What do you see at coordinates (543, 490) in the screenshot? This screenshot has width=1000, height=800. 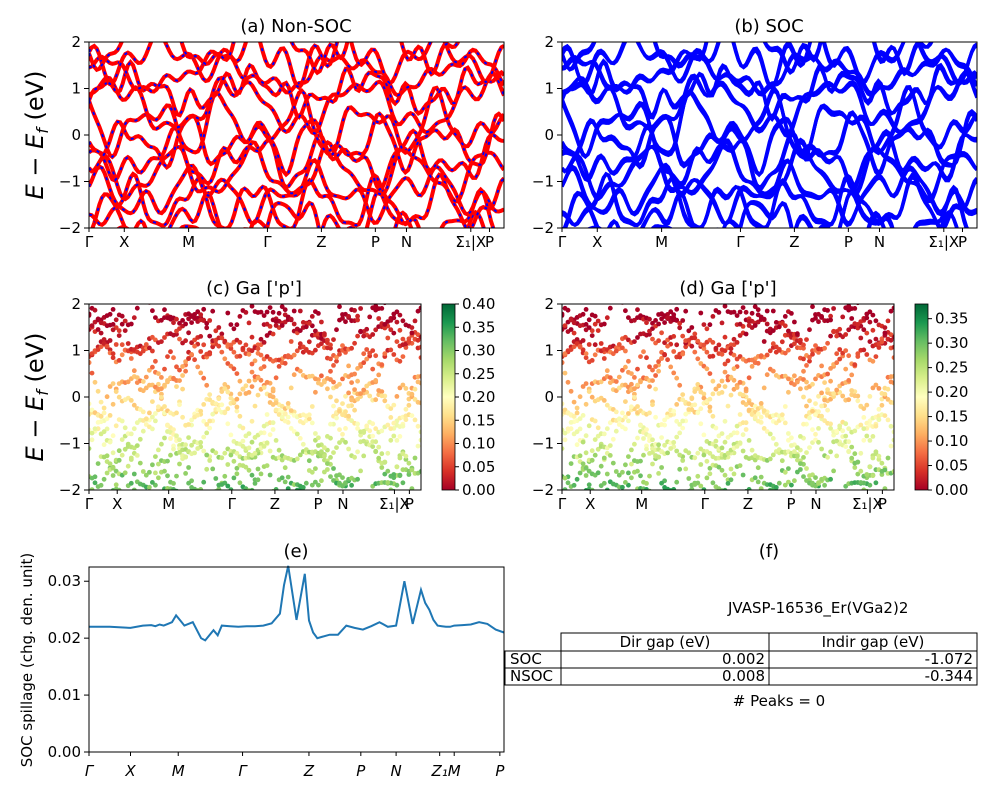 I see `ytick-label: −2` at bounding box center [543, 490].